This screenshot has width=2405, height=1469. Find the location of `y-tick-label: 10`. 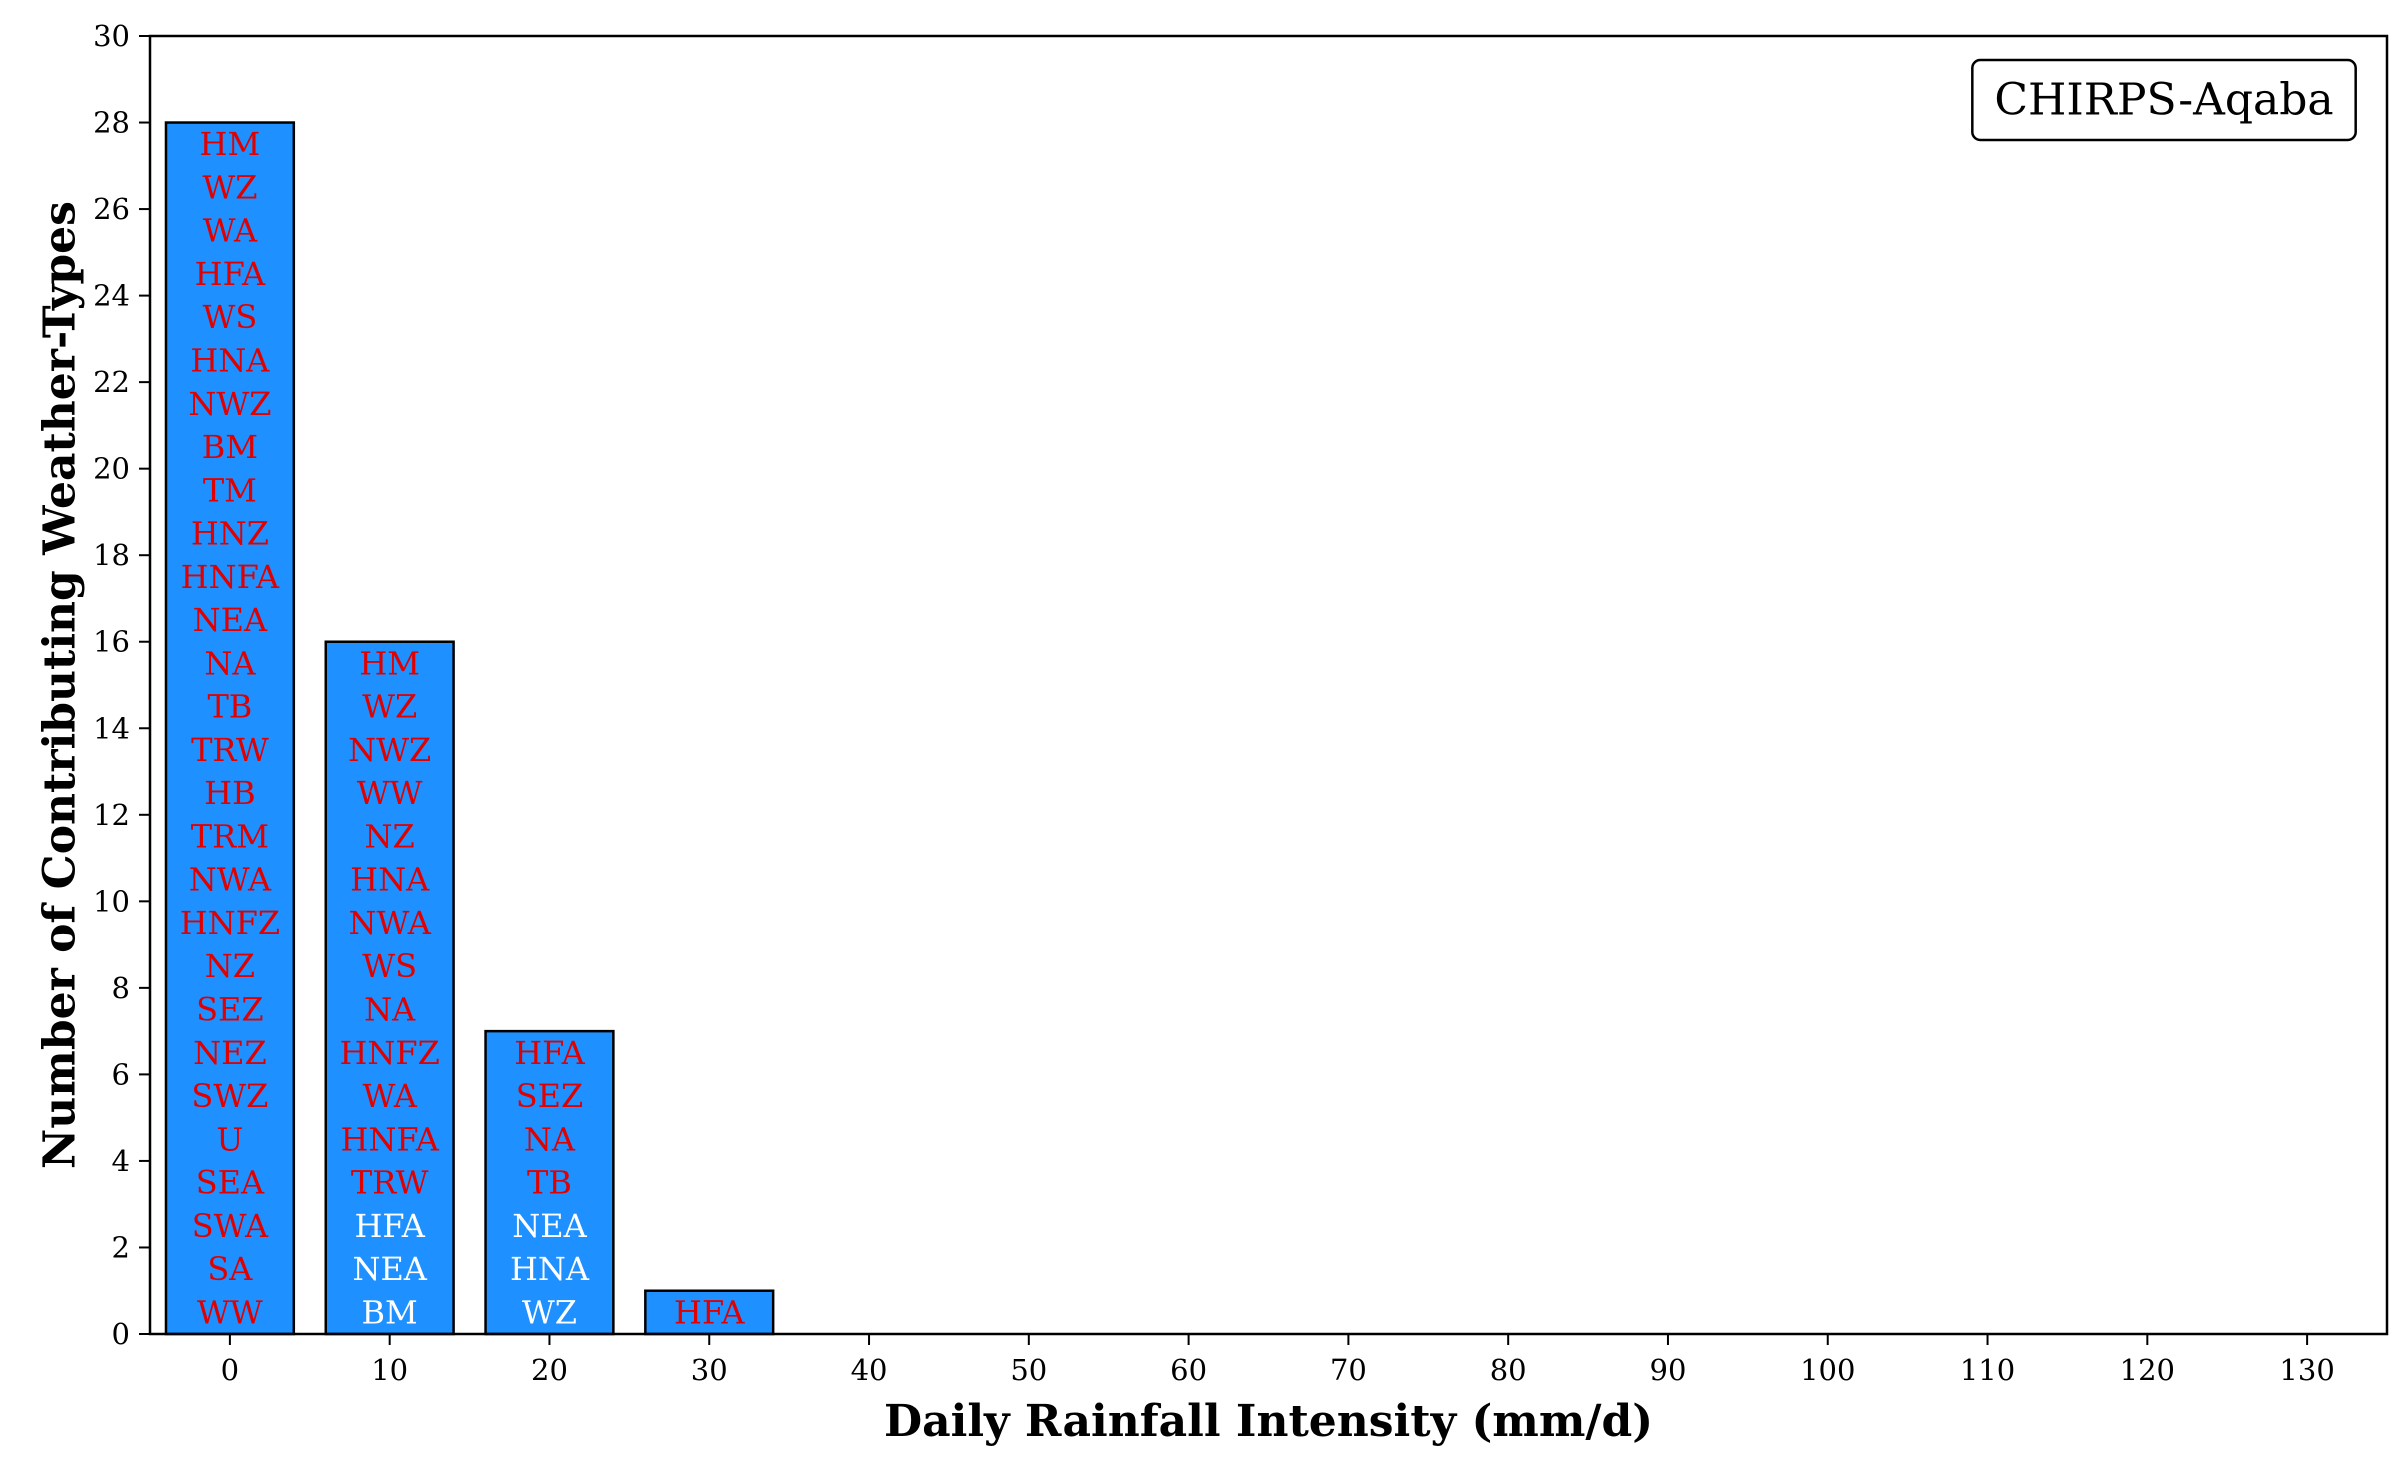

y-tick-label: 10 is located at coordinates (111, 901).